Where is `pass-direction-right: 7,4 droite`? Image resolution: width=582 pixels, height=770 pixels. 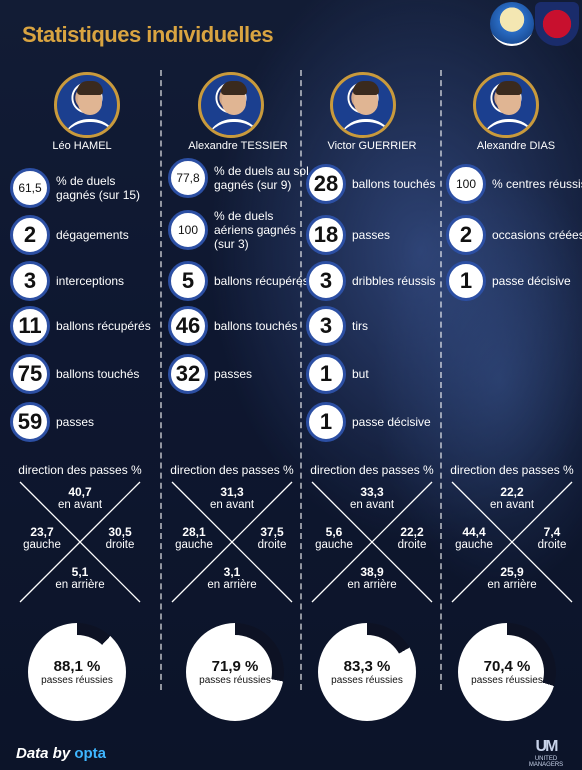 pass-direction-right: 7,4 droite is located at coordinates (552, 539).